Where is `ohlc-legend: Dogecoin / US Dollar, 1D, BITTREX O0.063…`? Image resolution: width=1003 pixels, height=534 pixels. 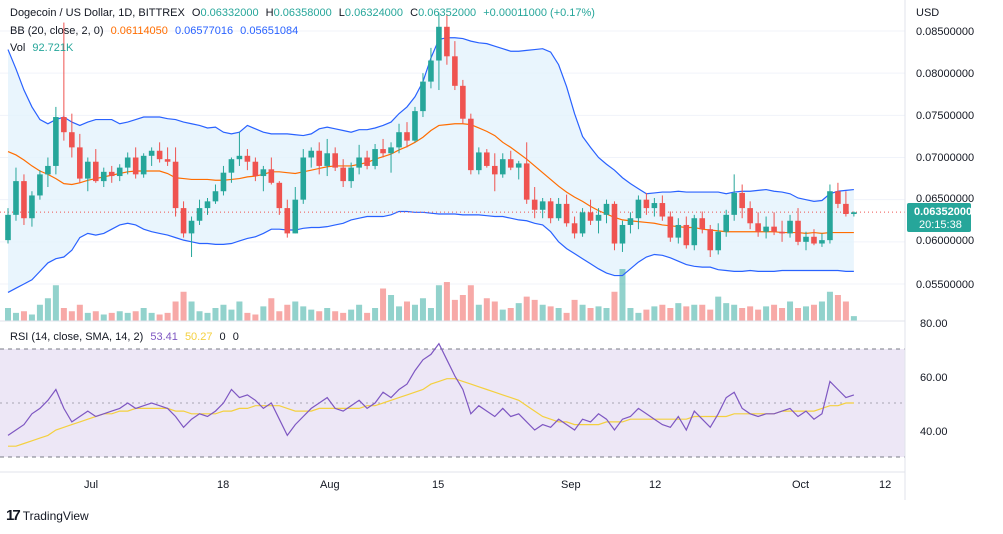 ohlc-legend: Dogecoin / US Dollar, 1D, BITTREX O0.063… is located at coordinates (304, 13).